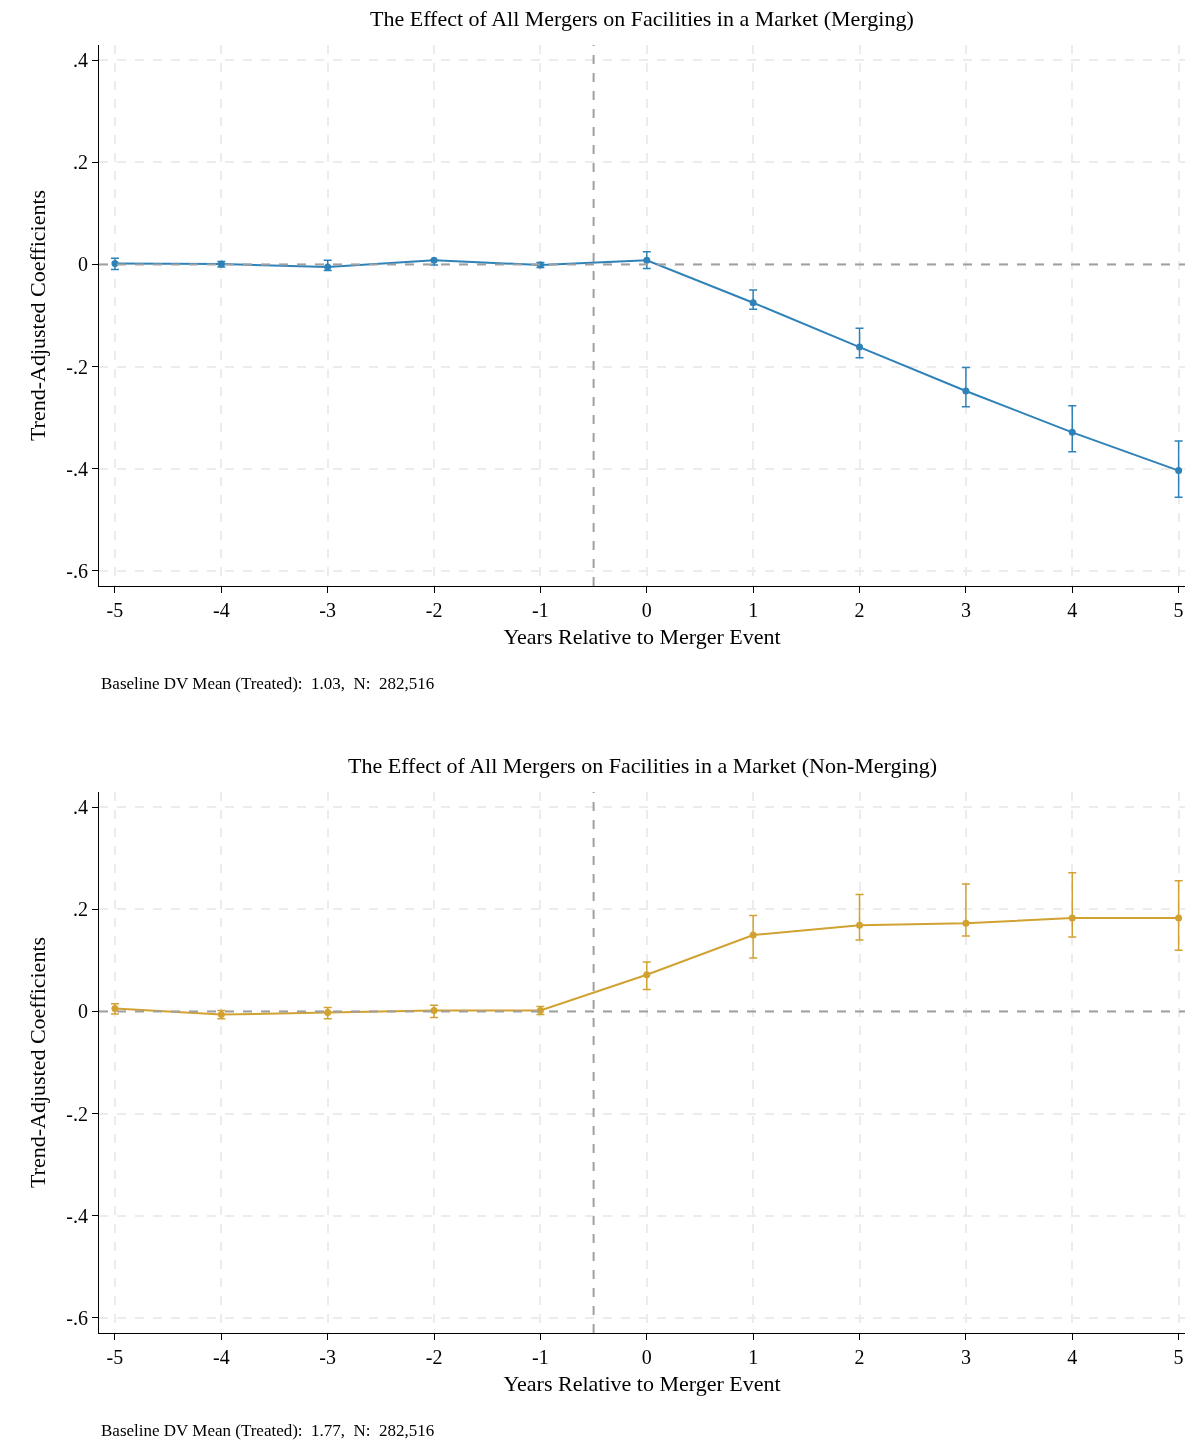 The height and width of the screenshot is (1445, 1197). I want to click on text: Baseline DV Mean (Treated): 1.77, N: 282,516, so click(268, 1430).